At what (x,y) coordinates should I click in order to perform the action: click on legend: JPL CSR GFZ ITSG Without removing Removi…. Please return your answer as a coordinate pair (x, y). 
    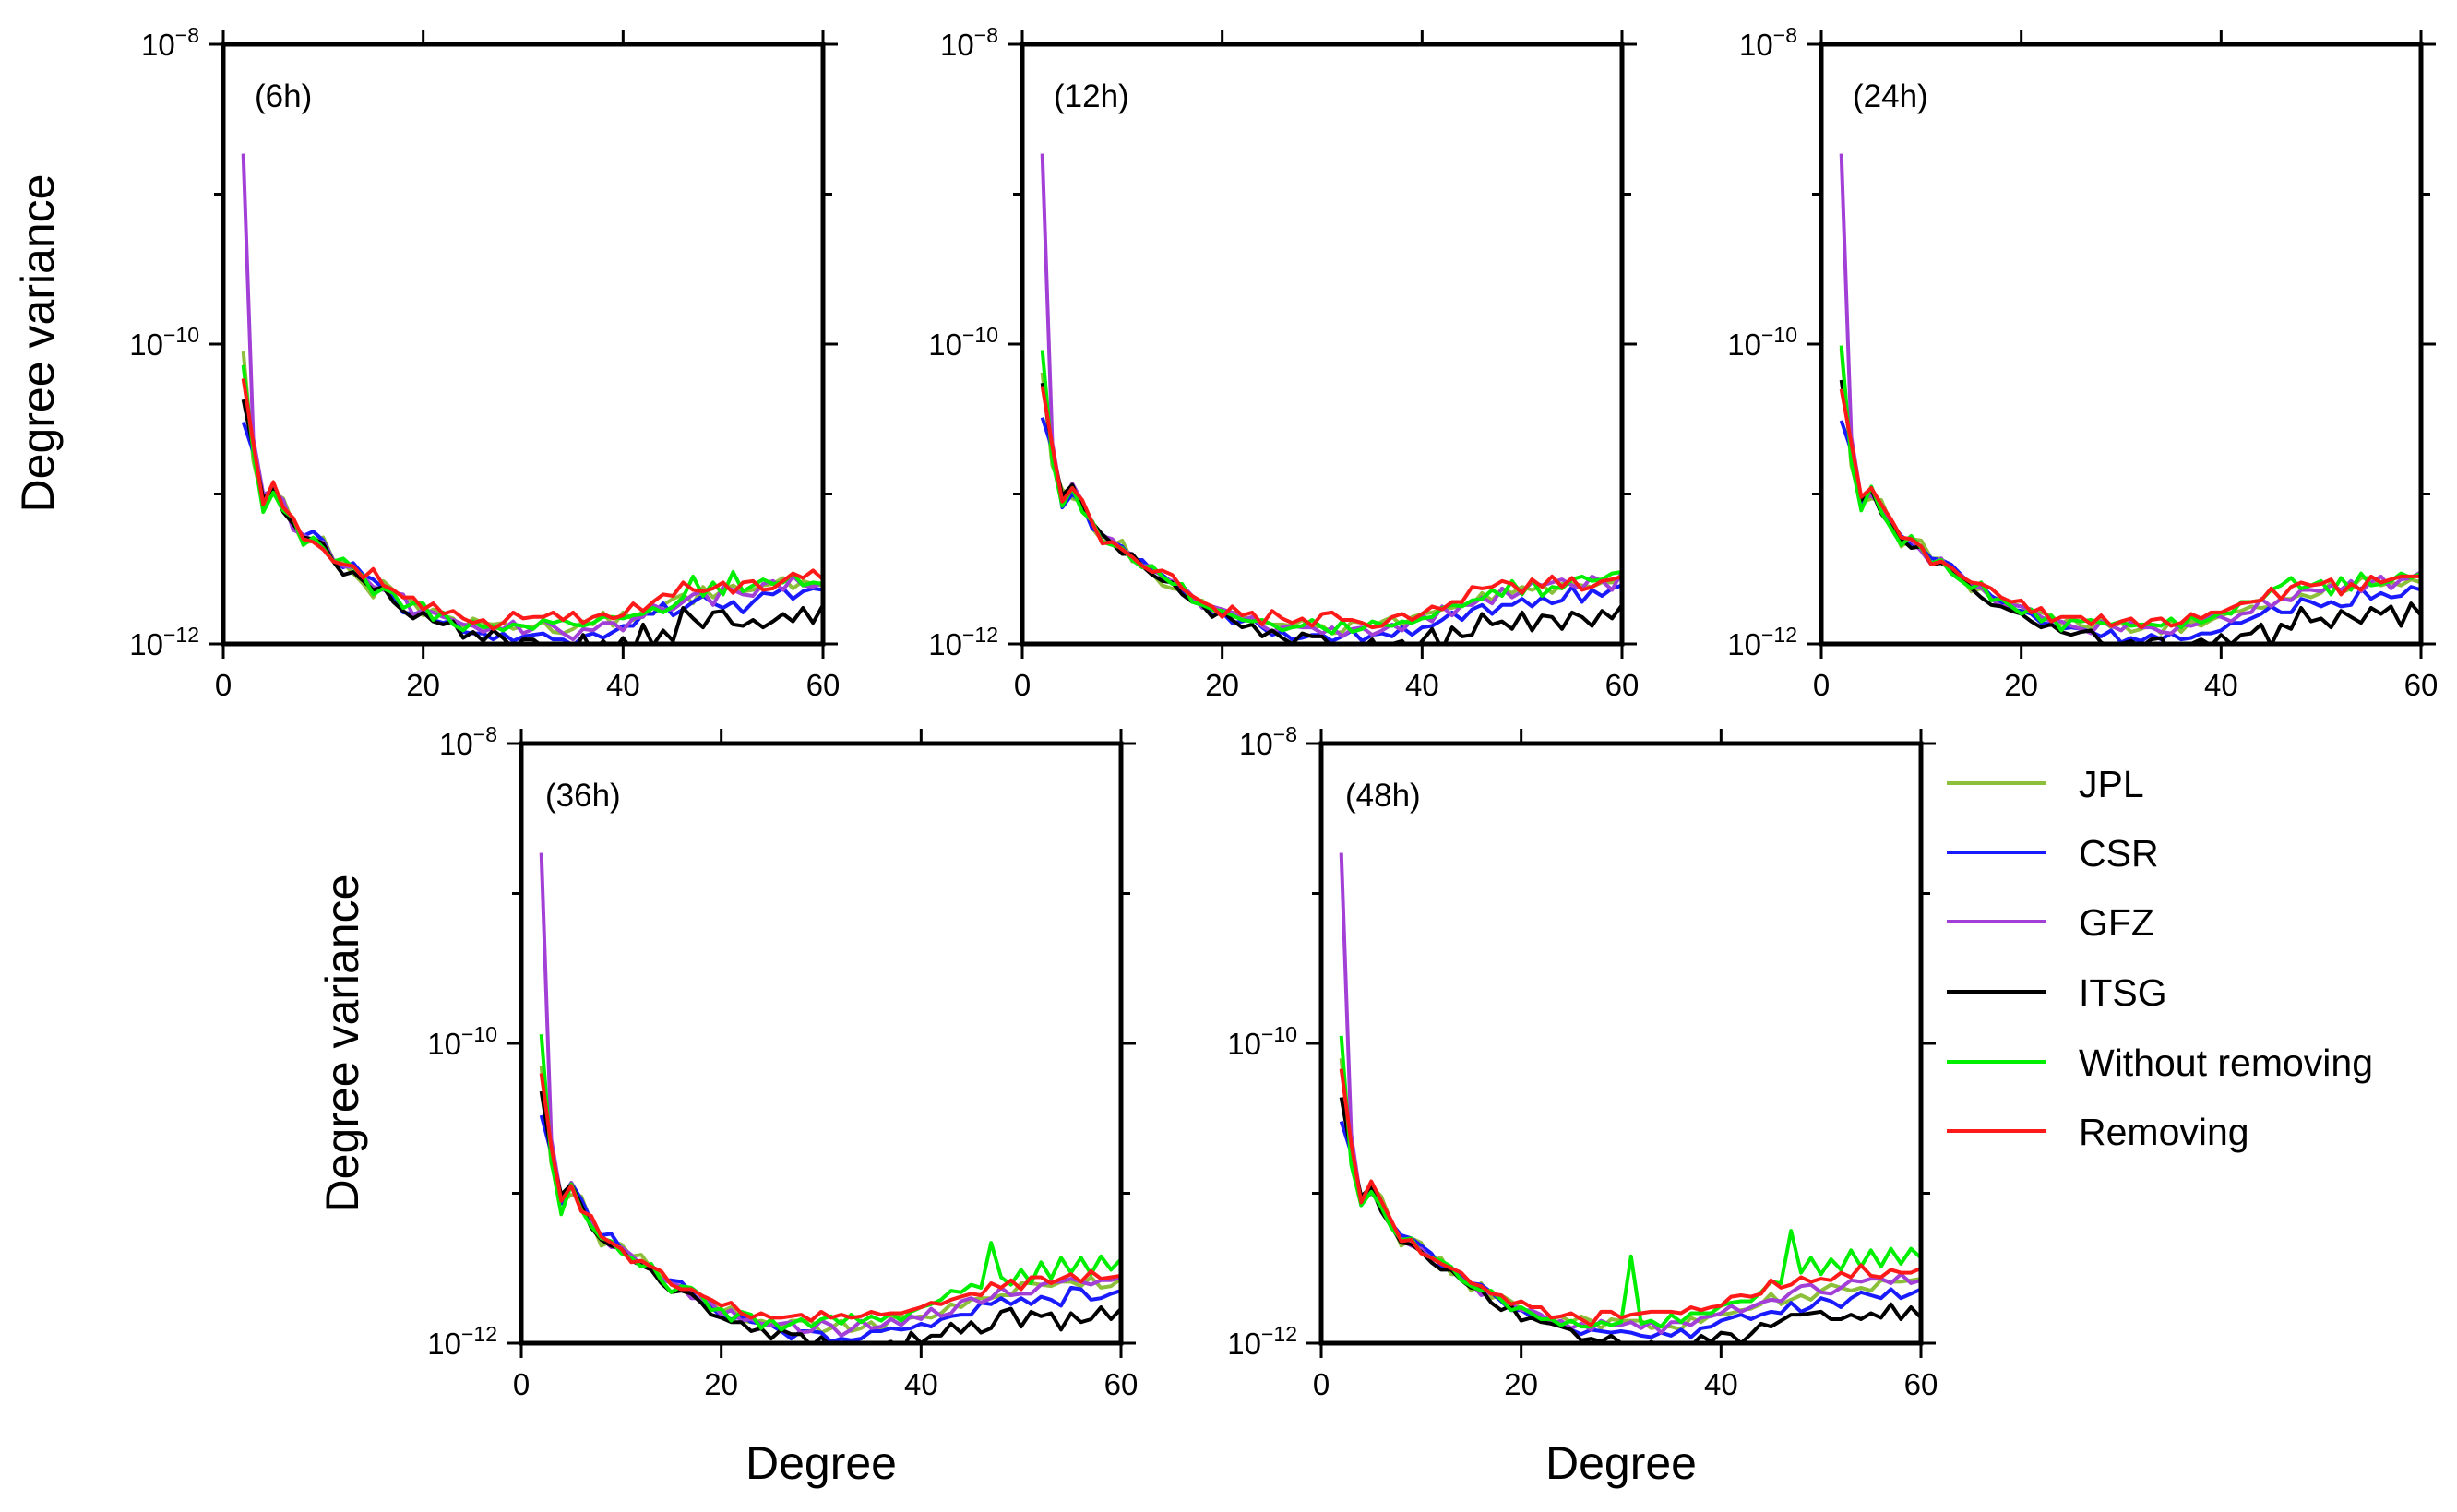
    Looking at the image, I should click on (2160, 958).